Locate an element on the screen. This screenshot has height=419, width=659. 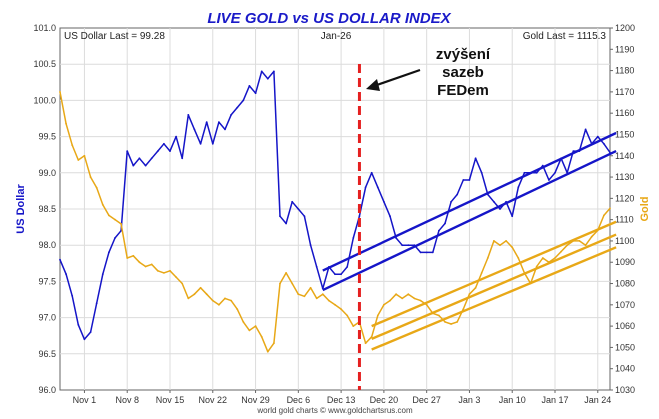
x-tick-label: Dec 13 is located at coordinates (341, 400).